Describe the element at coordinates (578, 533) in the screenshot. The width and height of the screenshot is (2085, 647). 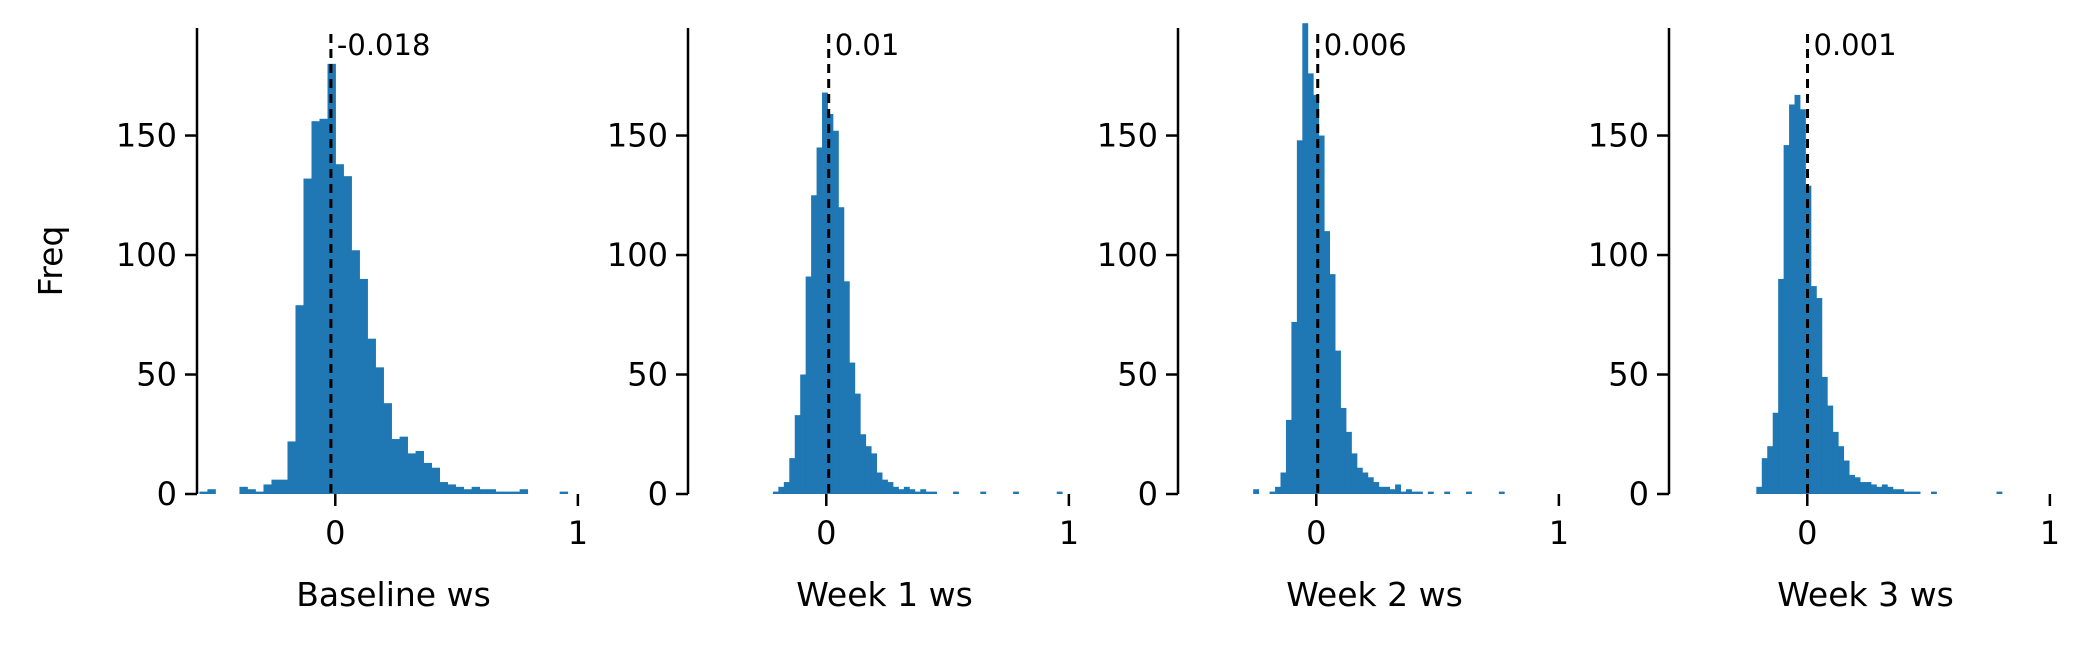
I see `x-tick-label: 1` at that location.